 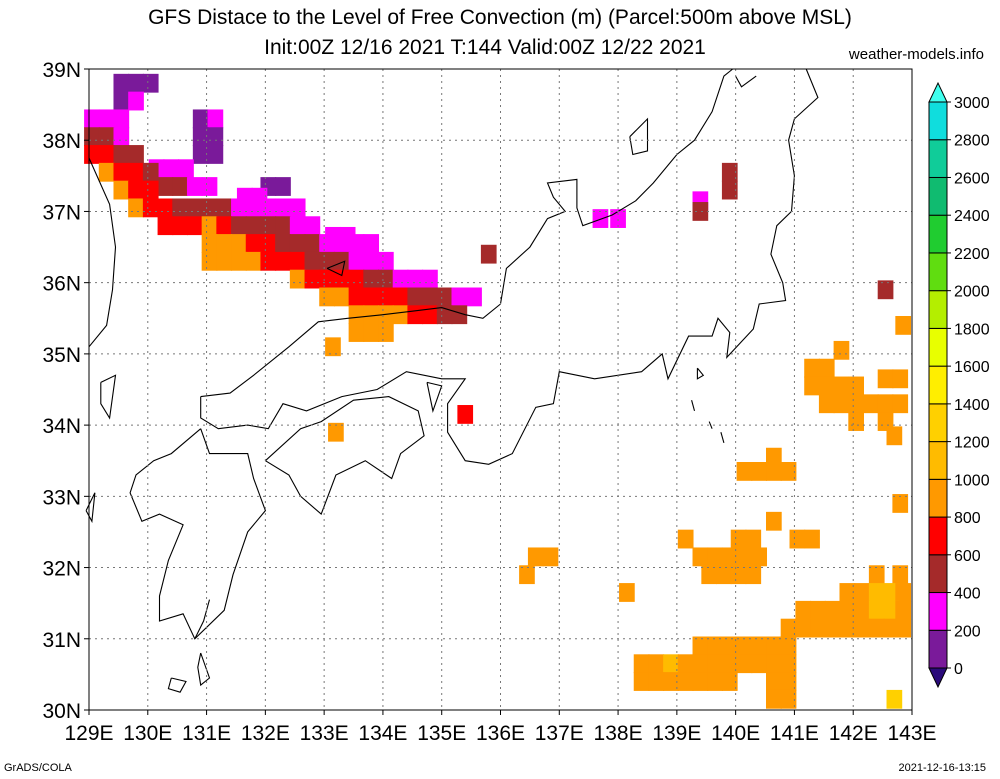 What do you see at coordinates (967, 518) in the screenshot?
I see `colorbar-label: 800` at bounding box center [967, 518].